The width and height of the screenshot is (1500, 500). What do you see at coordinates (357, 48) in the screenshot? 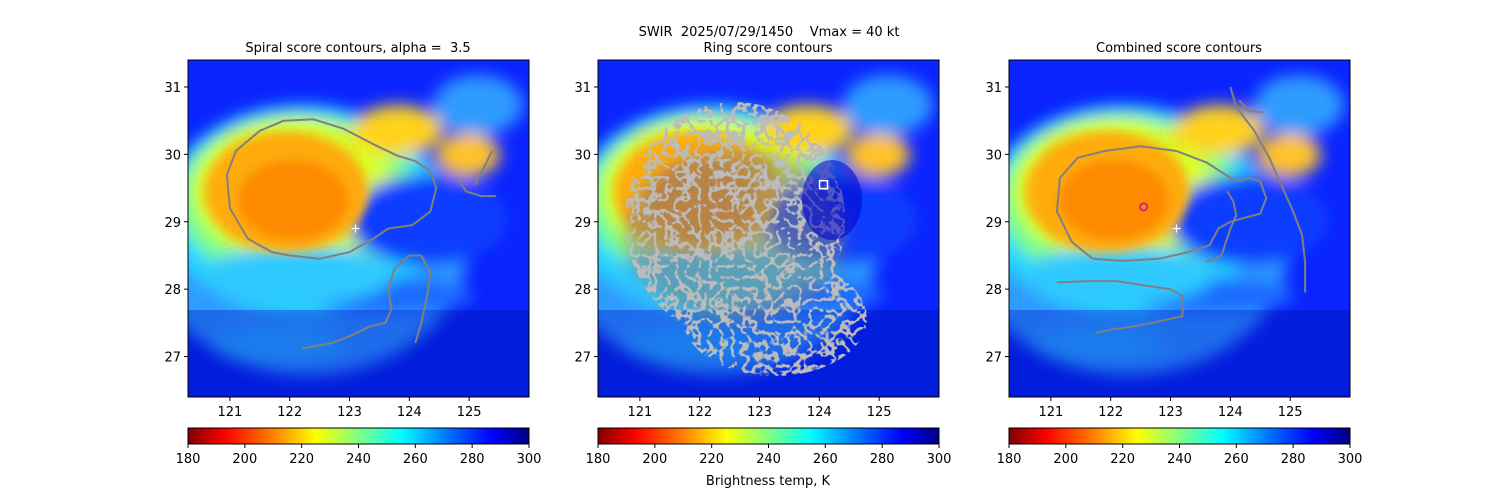
I see `panel-title: Spiral score contours, alpha = 3.5` at bounding box center [357, 48].